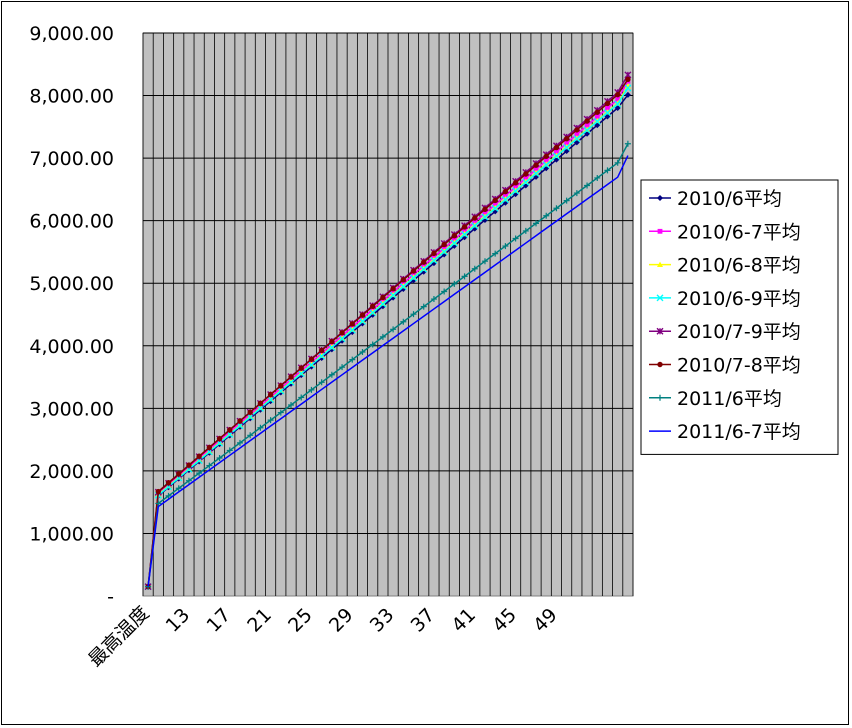  I want to click on legend-item: 2010/7-8平均, so click(725, 366).